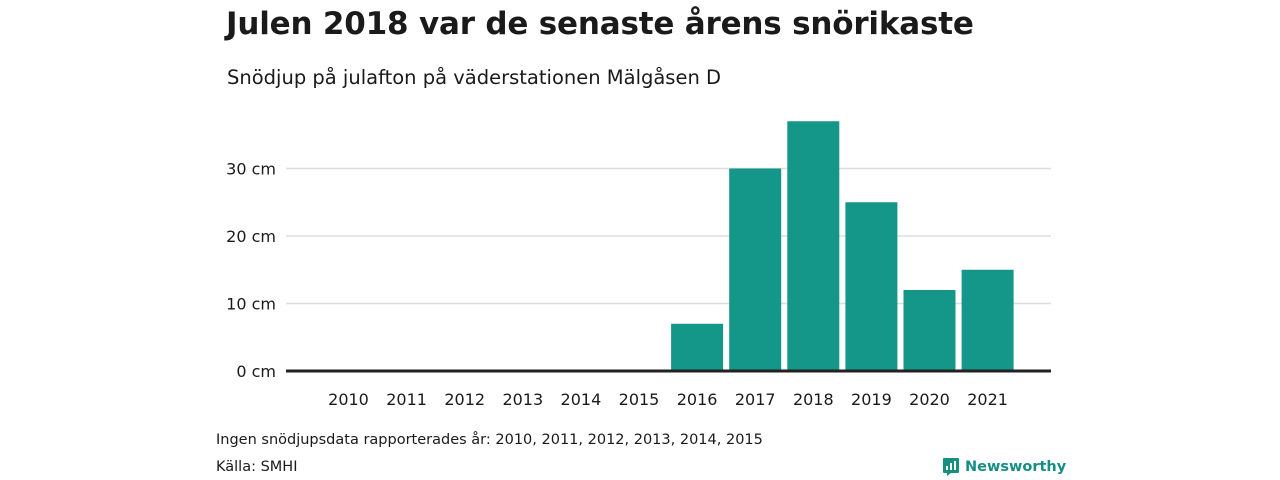 This screenshot has height=480, width=1280. What do you see at coordinates (256, 371) in the screenshot?
I see `y-tick-label: 0 cm` at bounding box center [256, 371].